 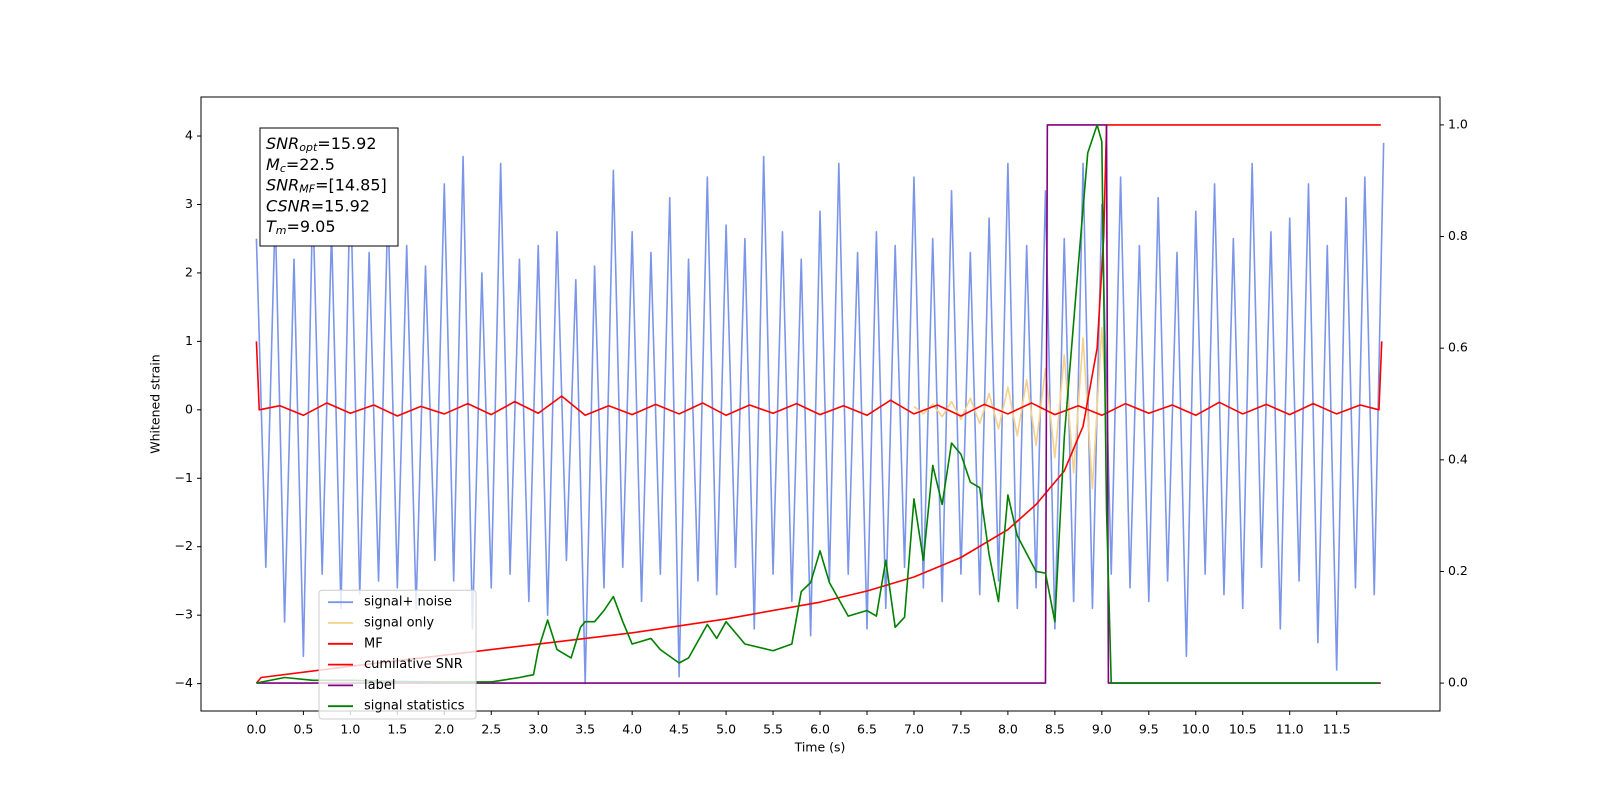 I want to click on x-tick-label: 9.5, so click(x=1149, y=729).